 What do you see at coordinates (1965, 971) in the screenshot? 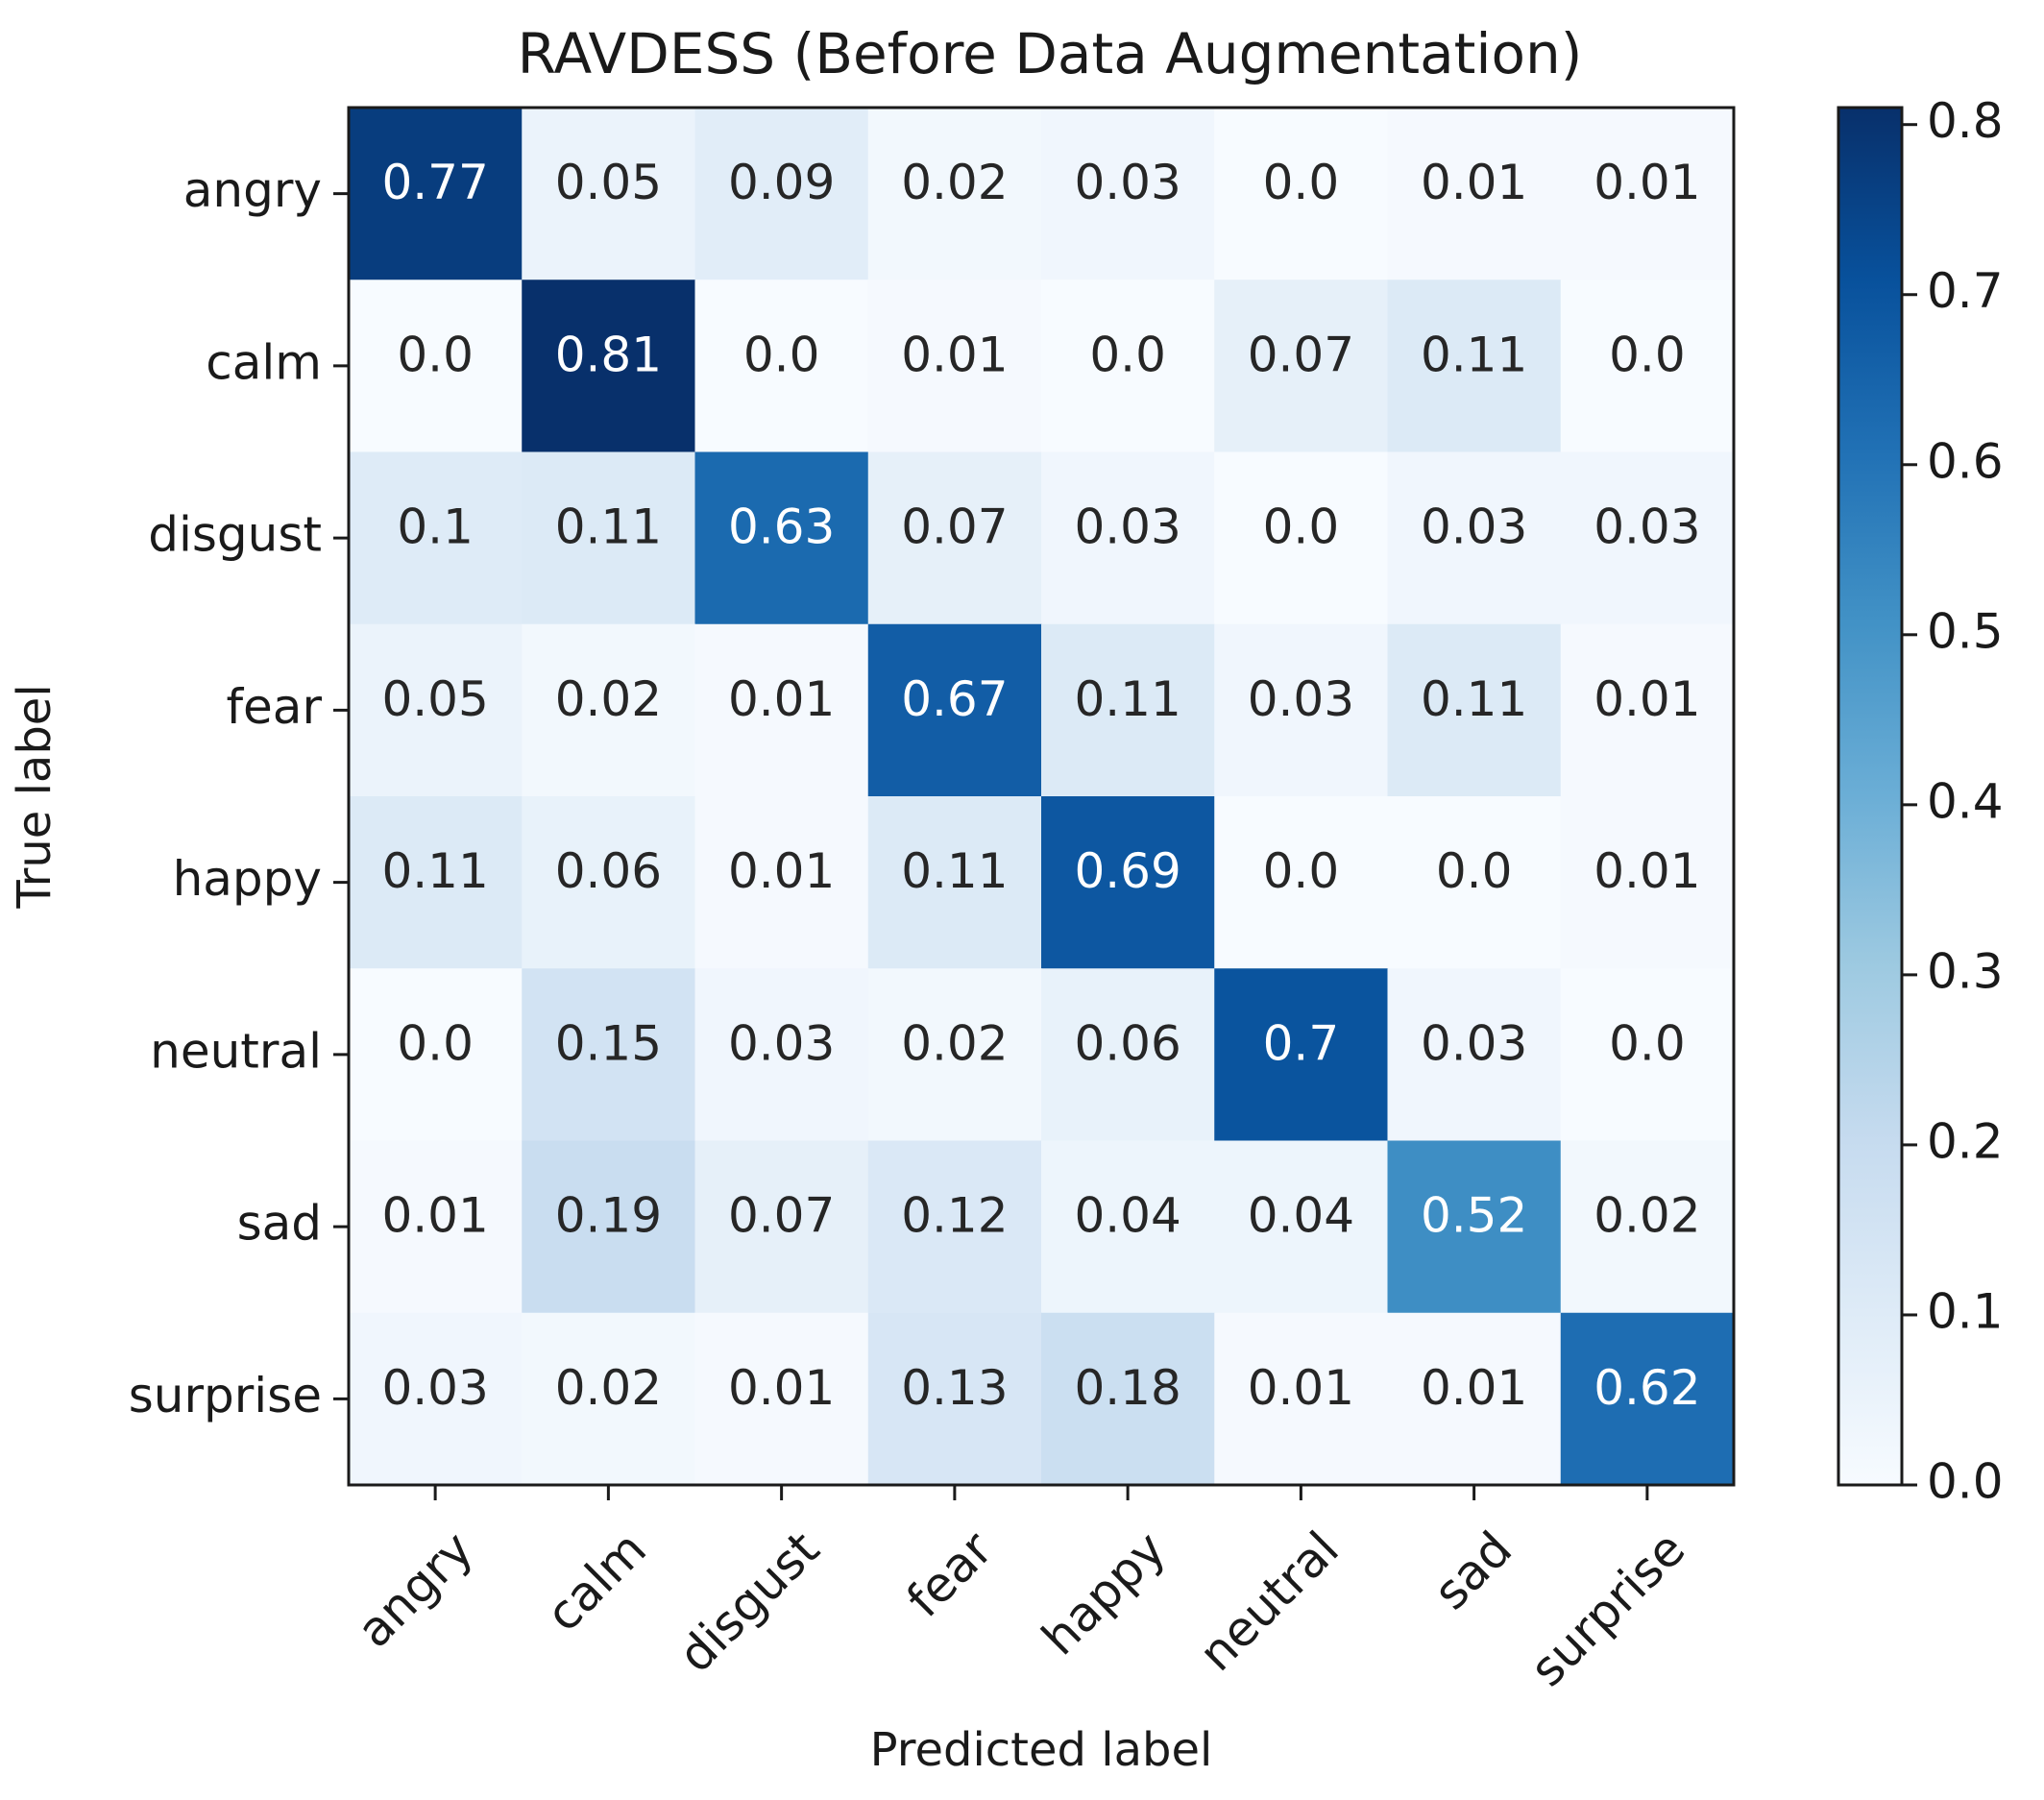
I see `colorbar-tick-label: 0.3` at bounding box center [1965, 971].